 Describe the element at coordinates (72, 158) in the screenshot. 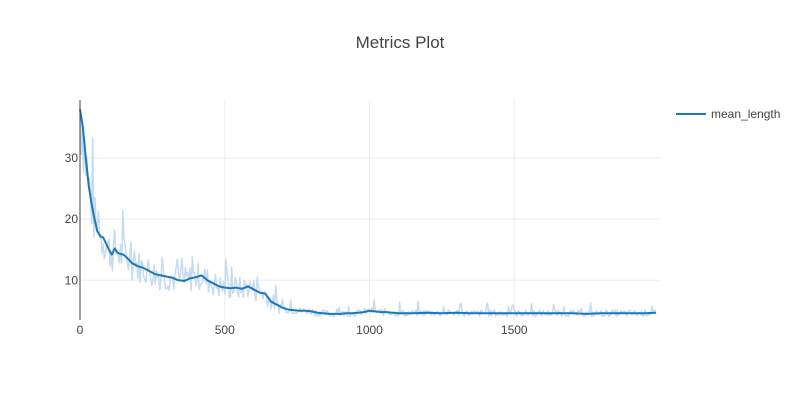

I see `y-tick-label: 30` at that location.